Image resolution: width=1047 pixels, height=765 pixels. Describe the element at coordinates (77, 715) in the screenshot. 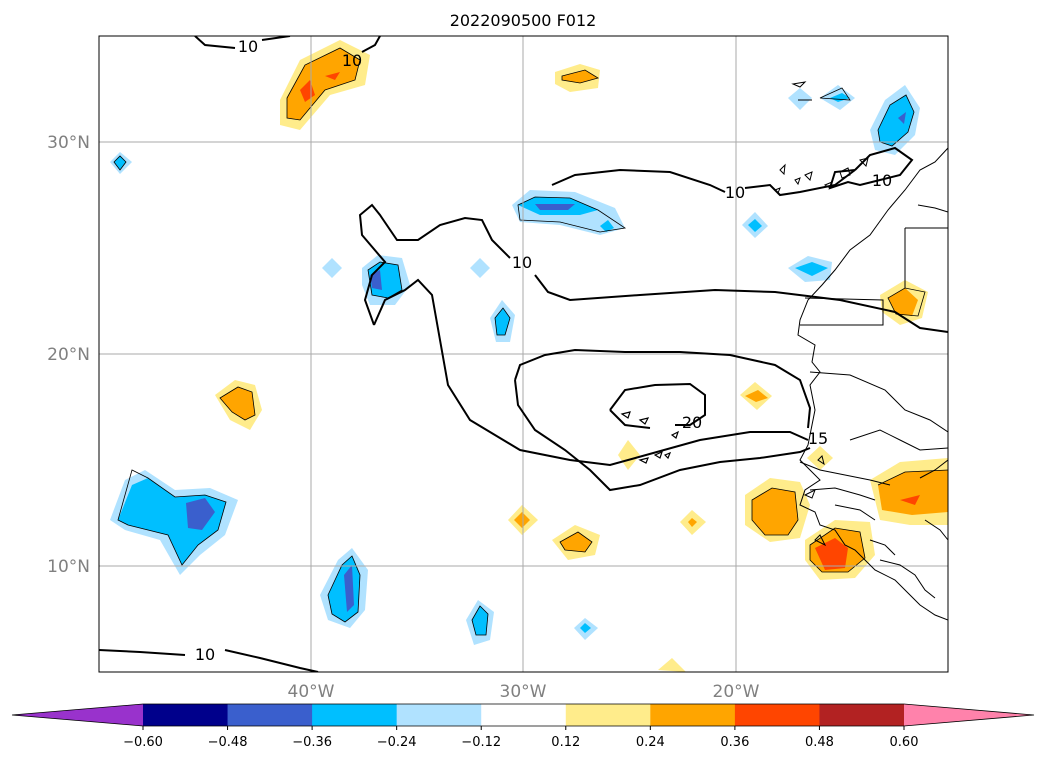

I see `colorbar-extend-low` at that location.